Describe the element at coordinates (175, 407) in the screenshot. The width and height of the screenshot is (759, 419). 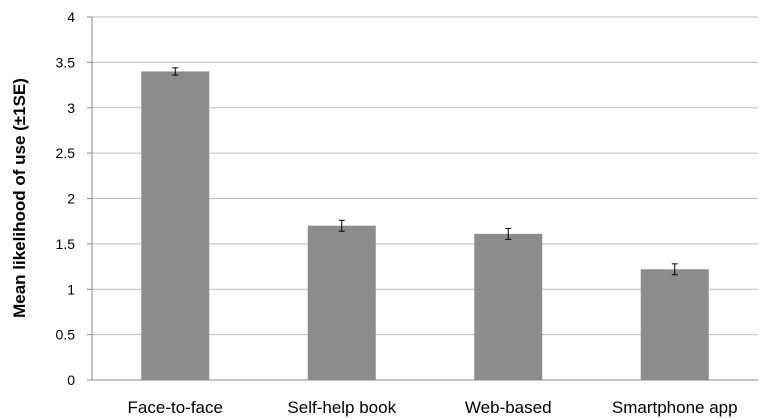
I see `x-category-label: Face-to-face` at that location.